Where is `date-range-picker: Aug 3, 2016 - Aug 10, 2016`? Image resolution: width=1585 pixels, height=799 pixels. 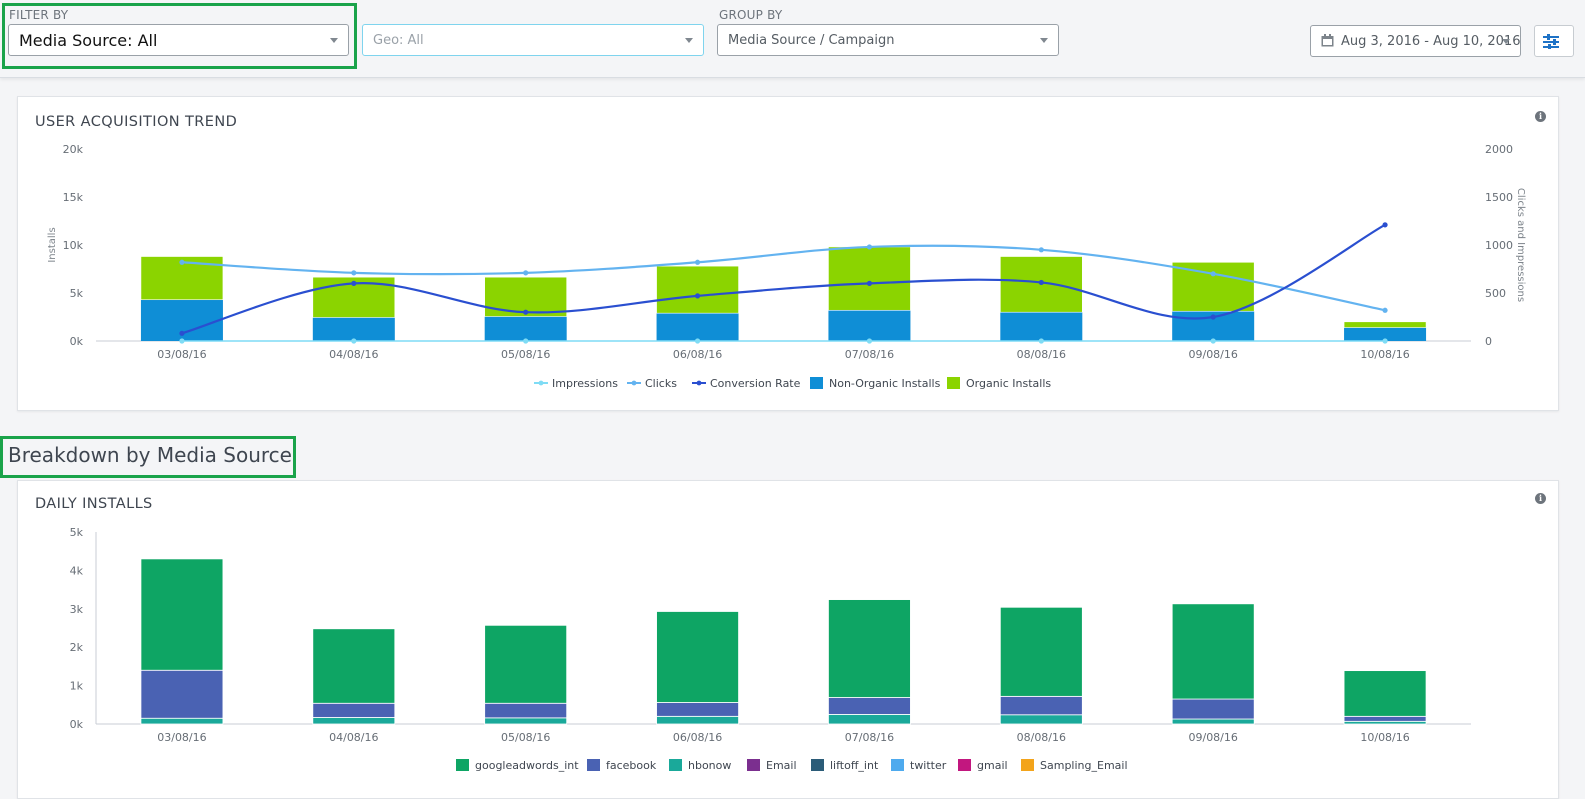
date-range-picker: Aug 3, 2016 - Aug 10, 2016 is located at coordinates (1415, 41).